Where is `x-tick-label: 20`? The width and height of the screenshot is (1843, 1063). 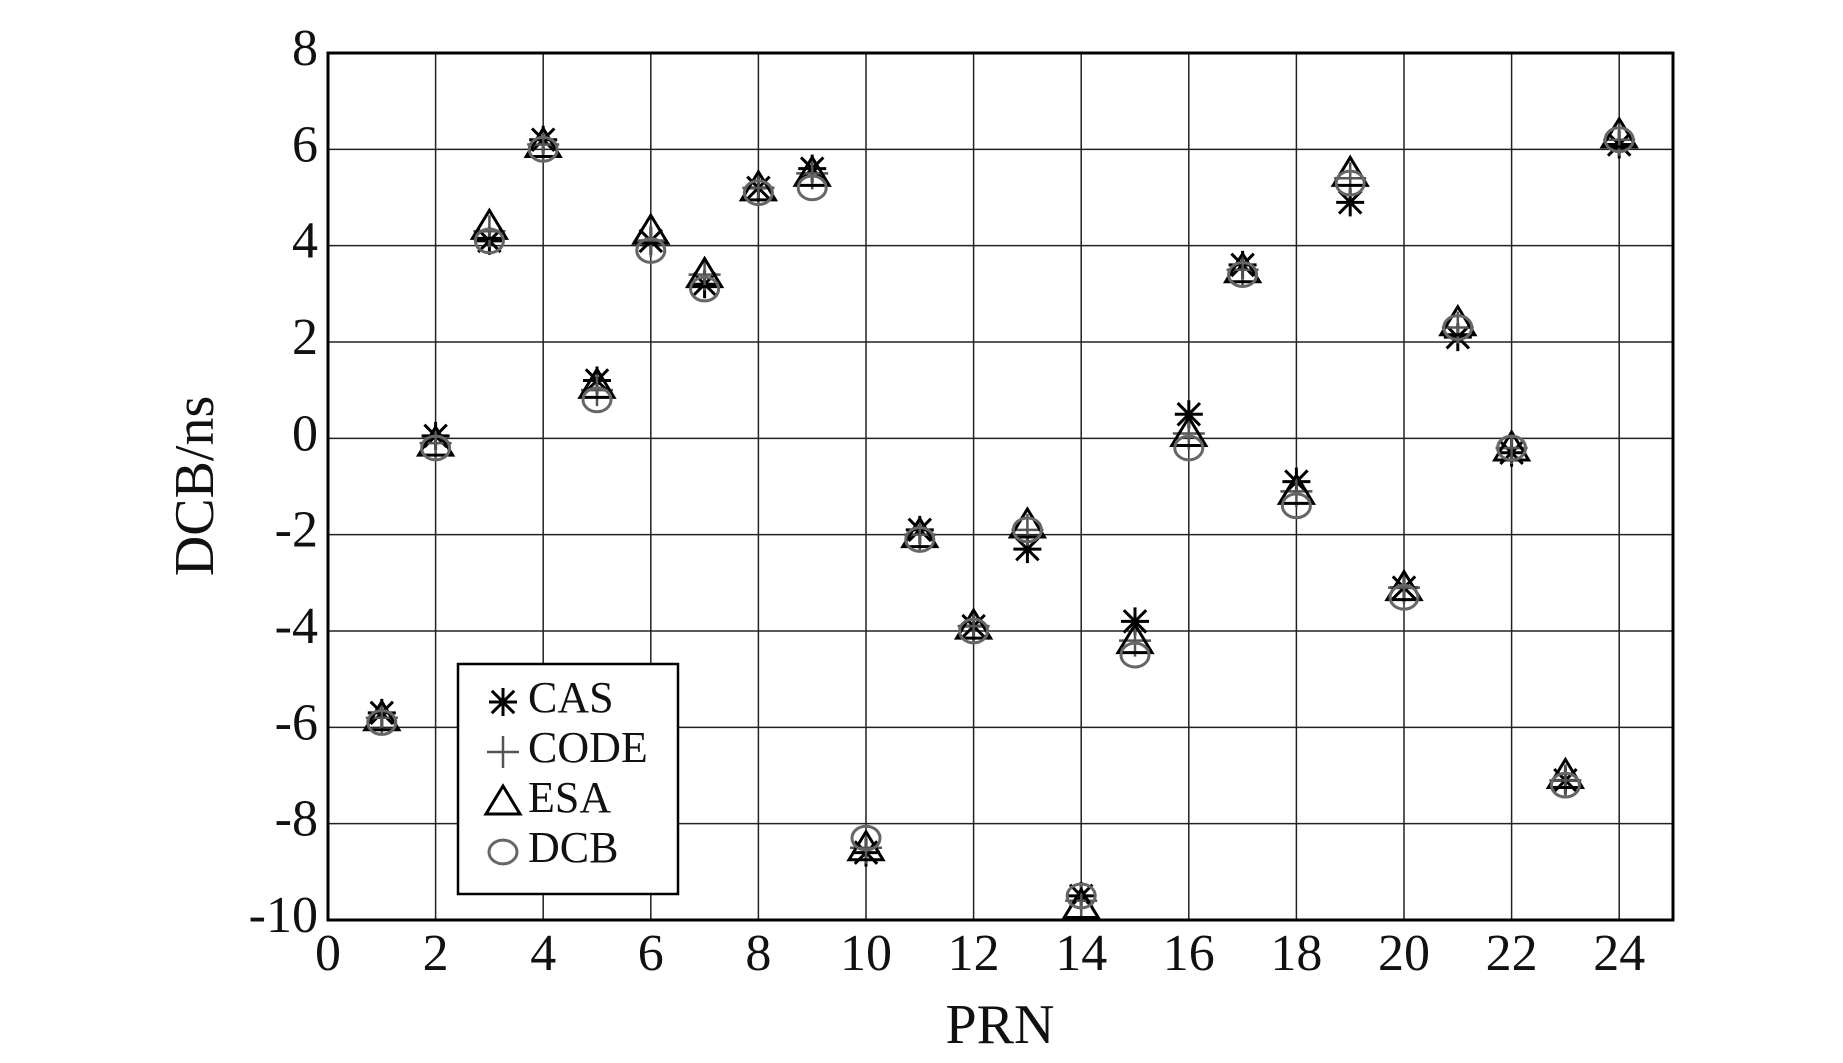 x-tick-label: 20 is located at coordinates (1404, 953).